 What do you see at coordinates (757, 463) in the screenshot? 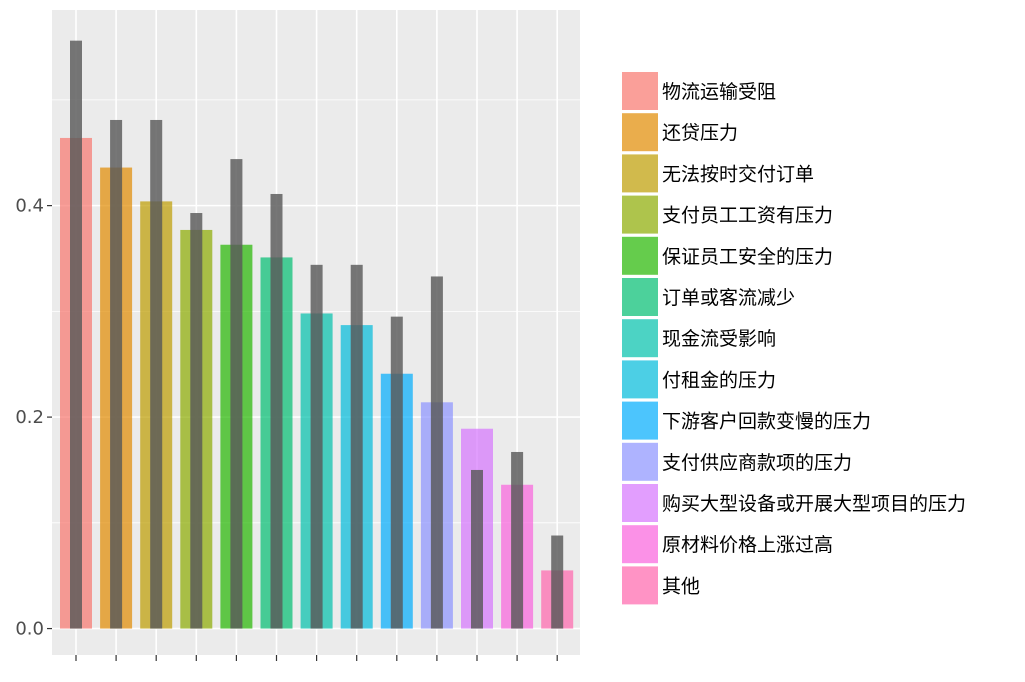
I see `legend-label-10: 支付供应商款项的压力` at bounding box center [757, 463].